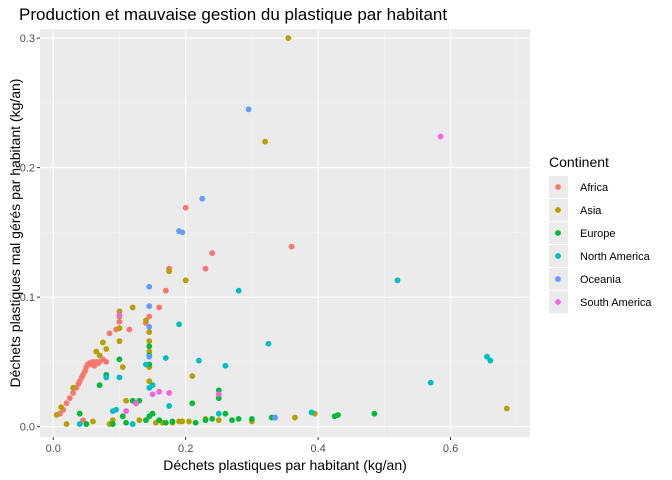 The height and width of the screenshot is (480, 672). What do you see at coordinates (27, 39) in the screenshot?
I see `y-tick-label: 0.3` at bounding box center [27, 39].